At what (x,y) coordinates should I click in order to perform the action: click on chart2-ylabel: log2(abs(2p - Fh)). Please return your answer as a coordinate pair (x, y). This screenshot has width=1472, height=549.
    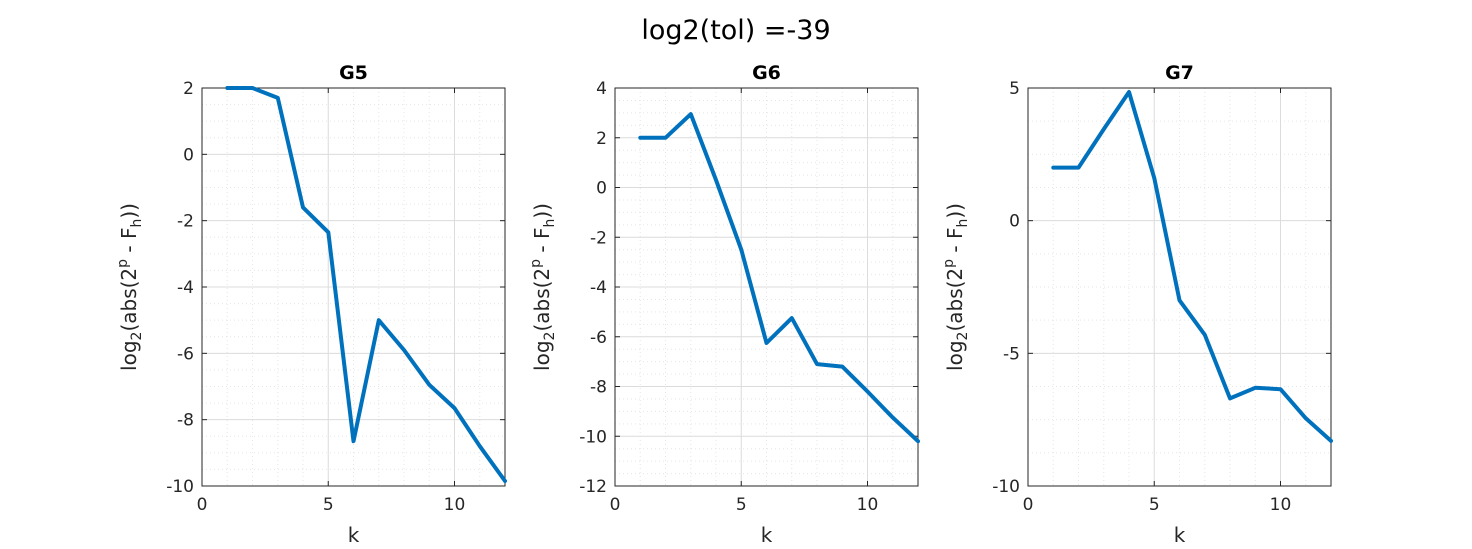
    Looking at the image, I should click on (543, 287).